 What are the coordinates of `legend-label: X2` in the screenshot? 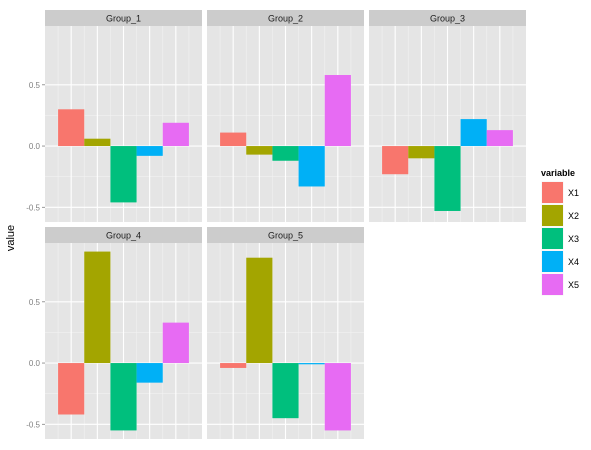 It's located at (573, 216).